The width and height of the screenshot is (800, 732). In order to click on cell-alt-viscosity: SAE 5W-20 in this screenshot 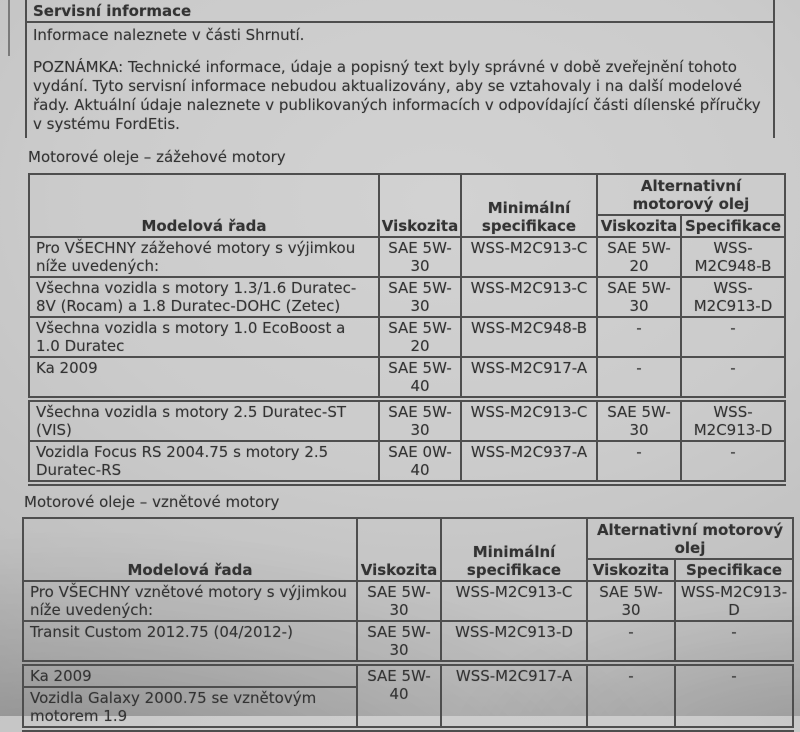, I will do `click(639, 257)`.